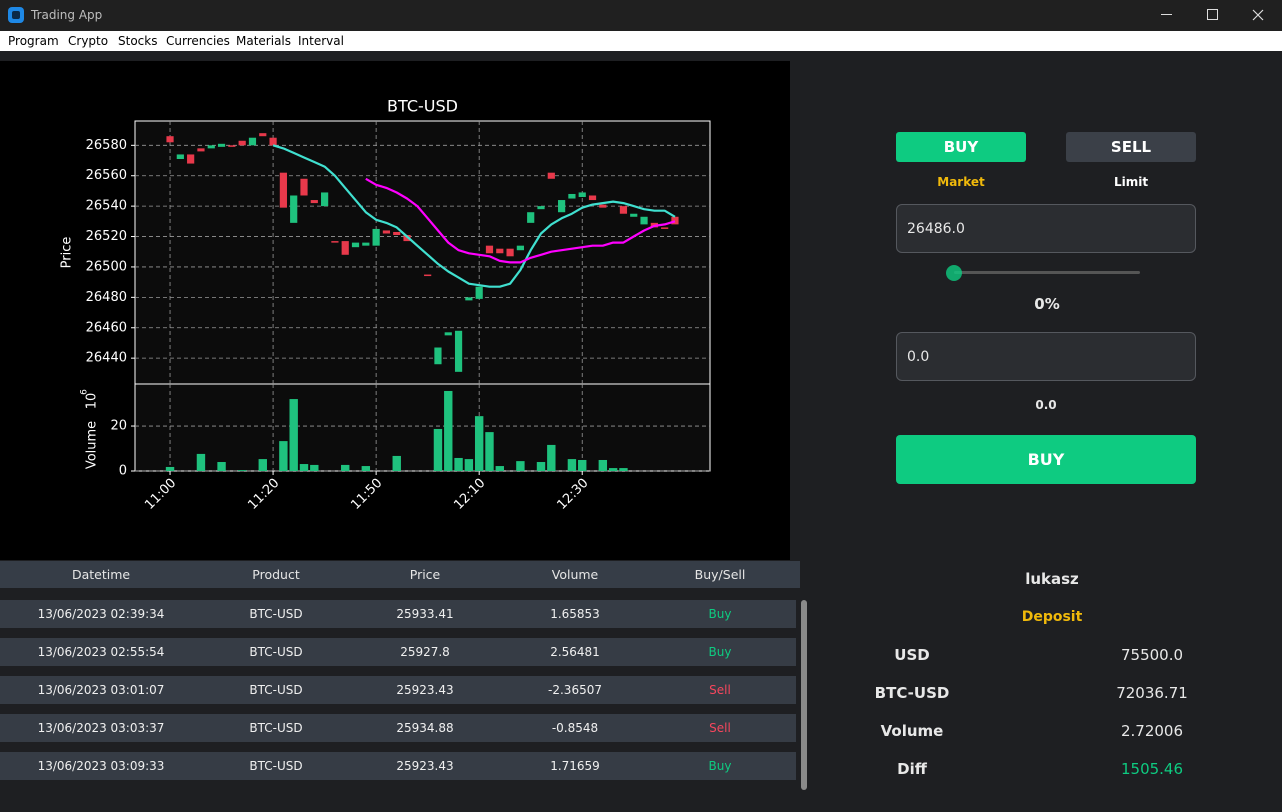  I want to click on menu-item: Interval, so click(321, 41).